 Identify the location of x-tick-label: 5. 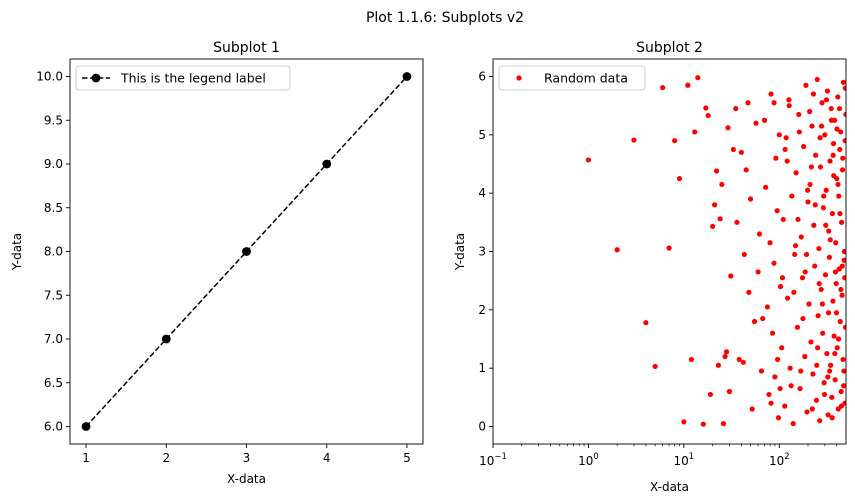
(407, 458).